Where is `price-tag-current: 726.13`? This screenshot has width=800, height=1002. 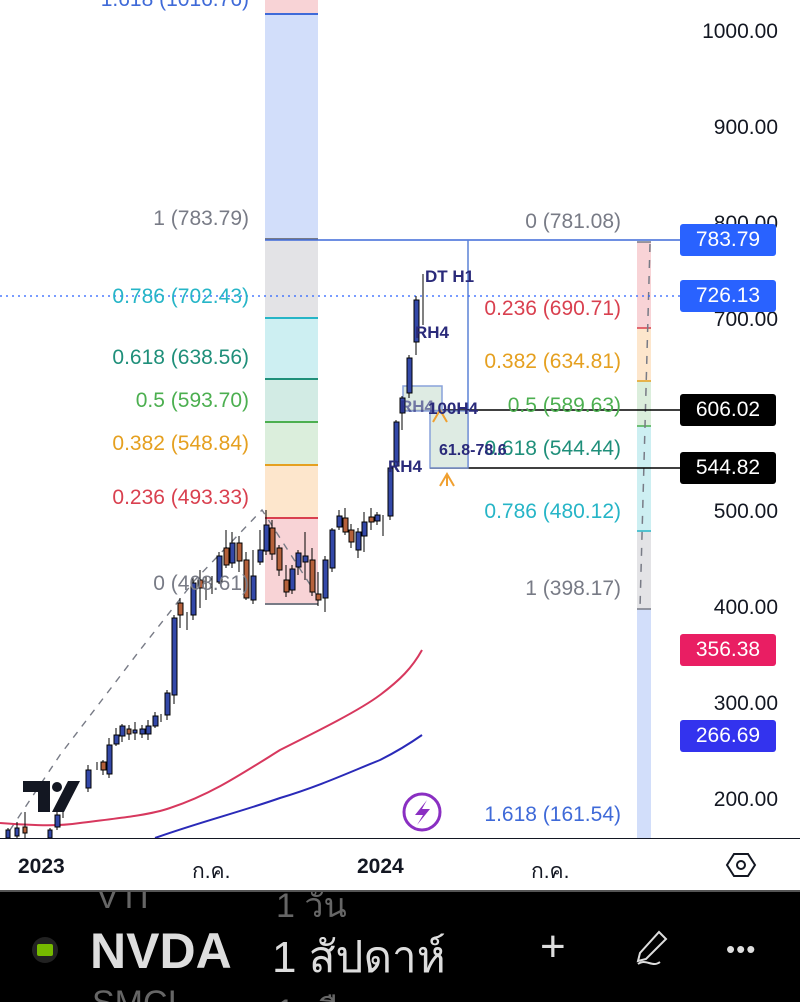
price-tag-current: 726.13 is located at coordinates (728, 296).